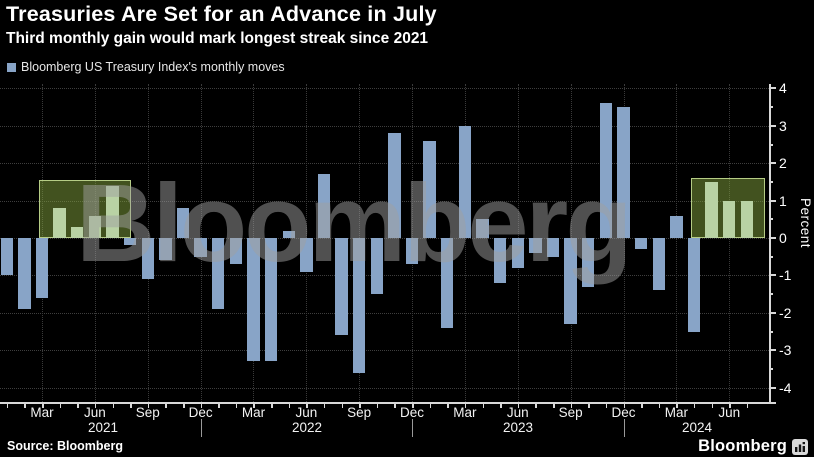 The height and width of the screenshot is (457, 814). What do you see at coordinates (271, 300) in the screenshot?
I see `bar-apr-2022` at bounding box center [271, 300].